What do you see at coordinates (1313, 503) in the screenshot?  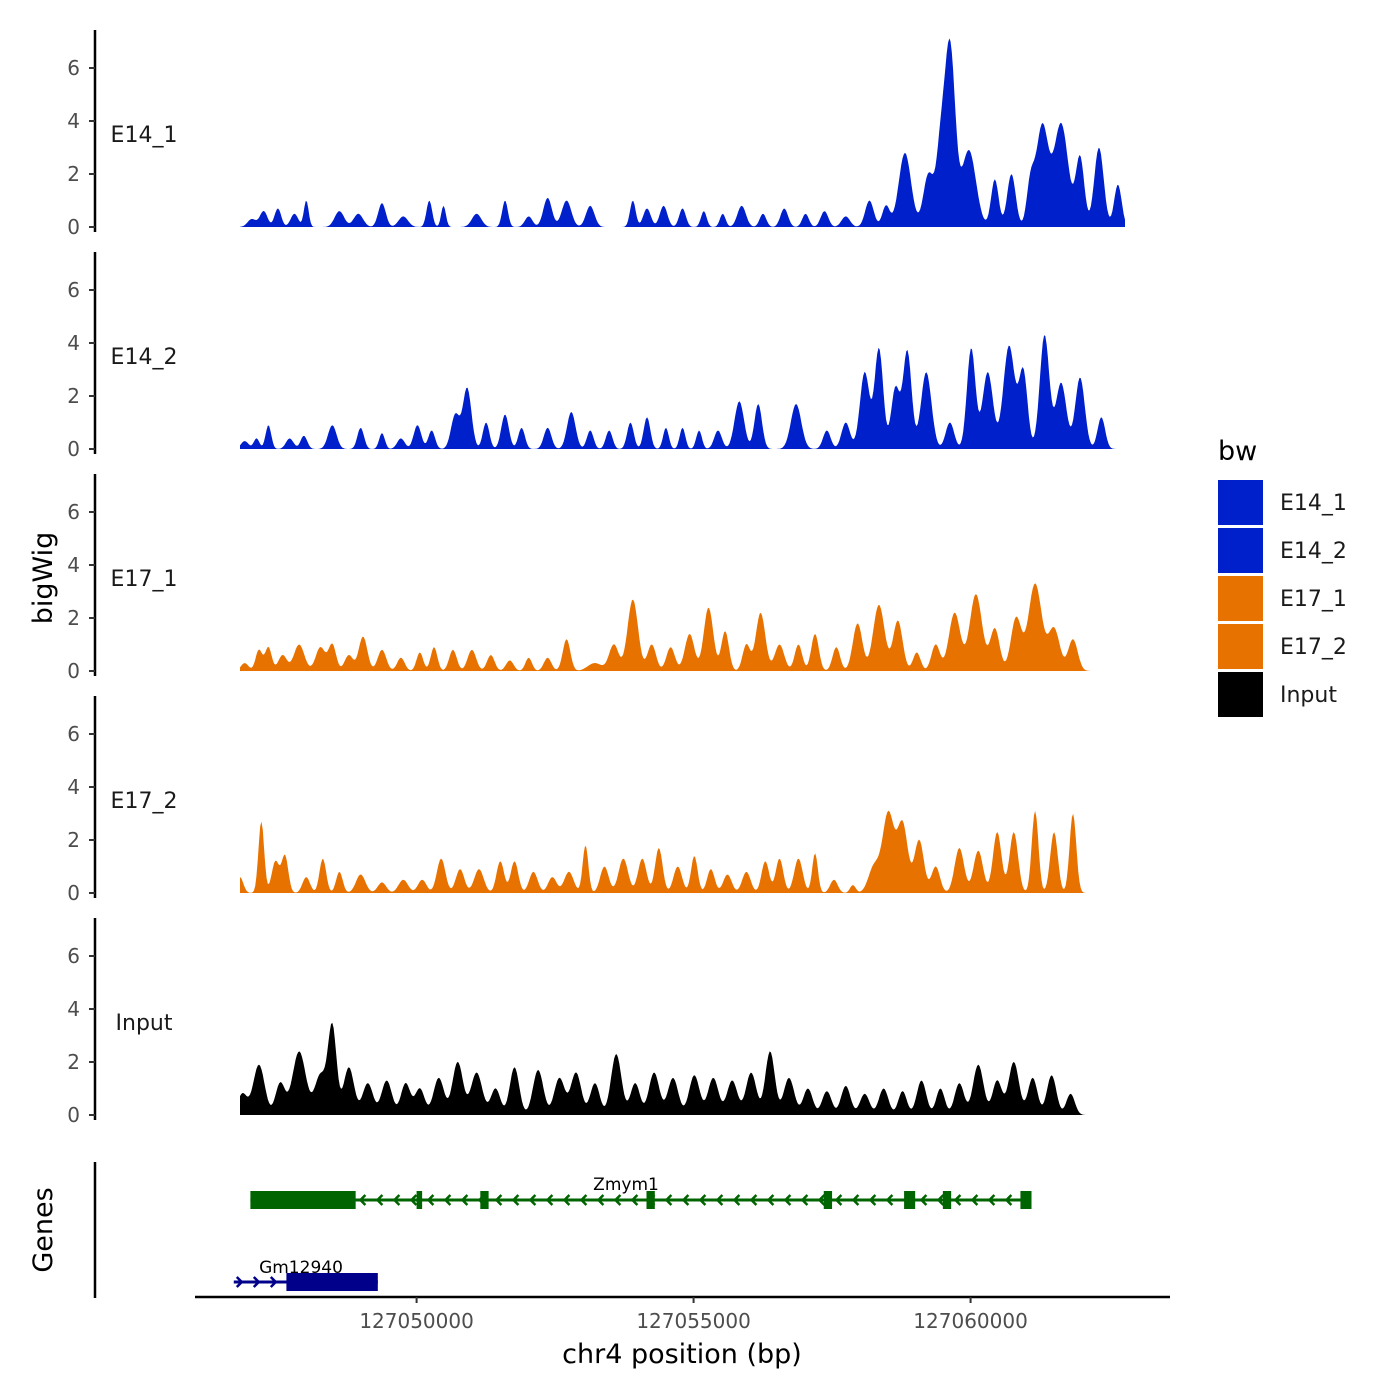 I see `legend-label: E14_1` at bounding box center [1313, 503].